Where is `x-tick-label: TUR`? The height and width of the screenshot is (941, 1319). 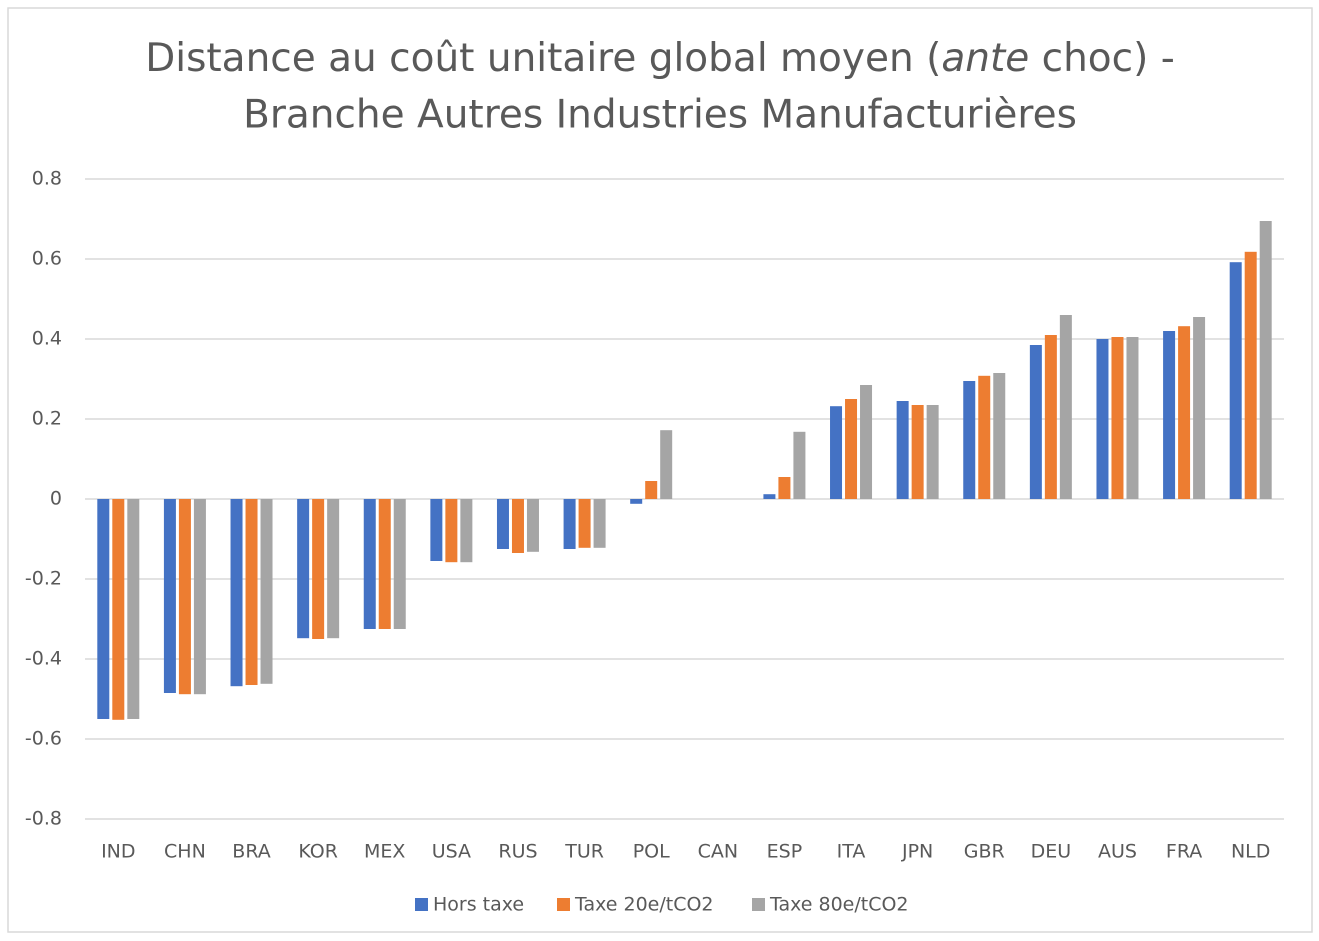 x-tick-label: TUR is located at coordinates (584, 852).